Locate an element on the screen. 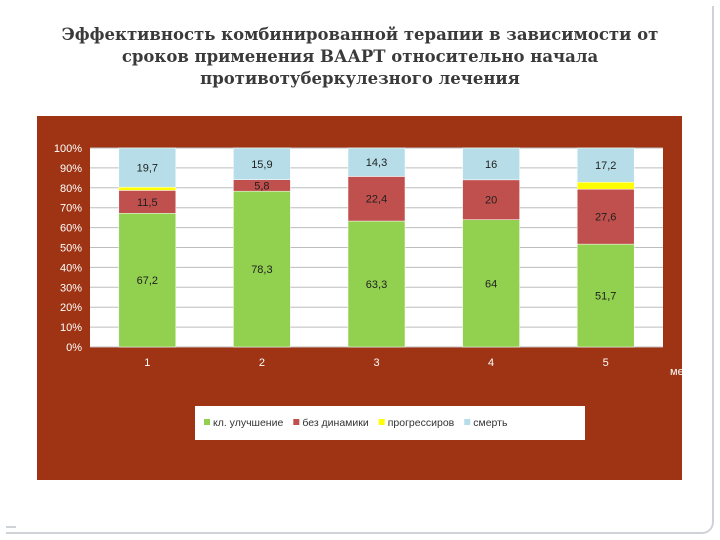 Image resolution: width=720 pixels, height=540 pixels. data-label: 22,4 is located at coordinates (376, 200).